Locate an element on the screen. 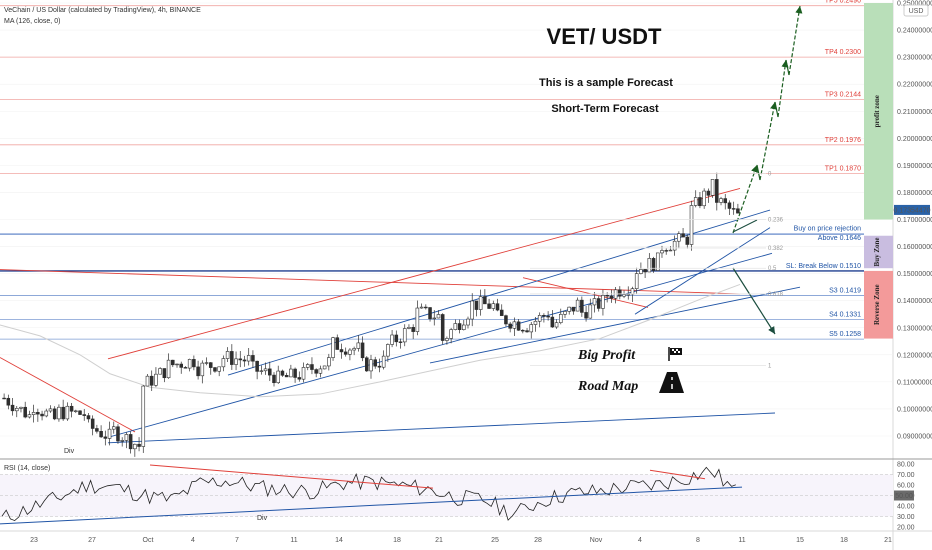  profit-zone is located at coordinates (878, 111).